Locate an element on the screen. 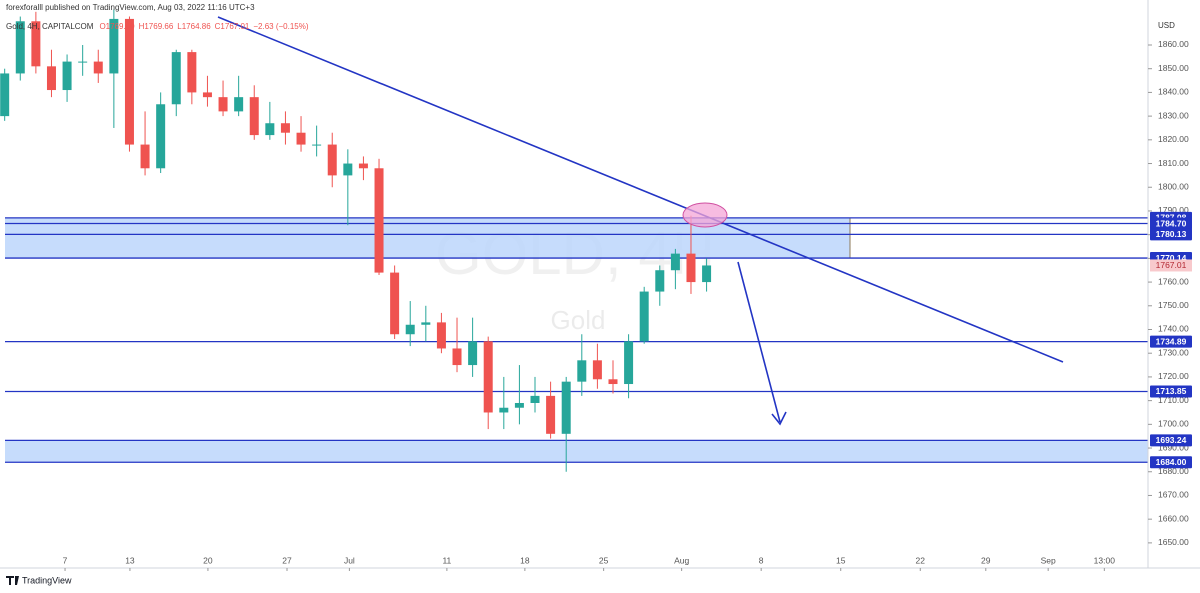  x-tick-label: 22 is located at coordinates (921, 560).